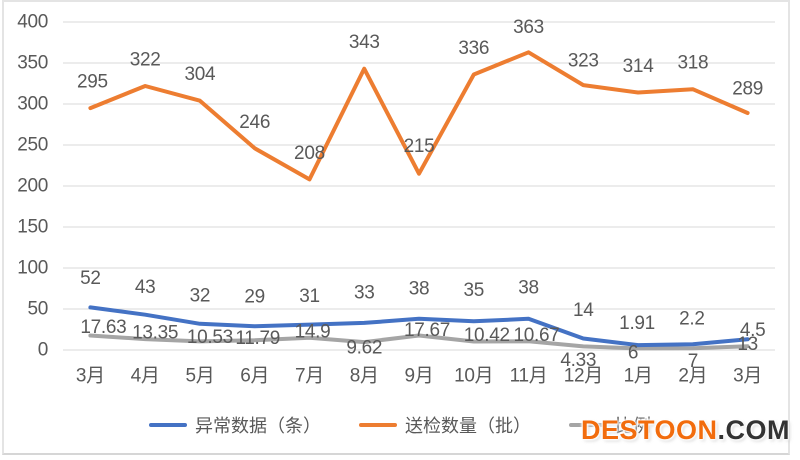  I want to click on legend-item-inspection-count: 送检数量（批）, so click(445, 425).